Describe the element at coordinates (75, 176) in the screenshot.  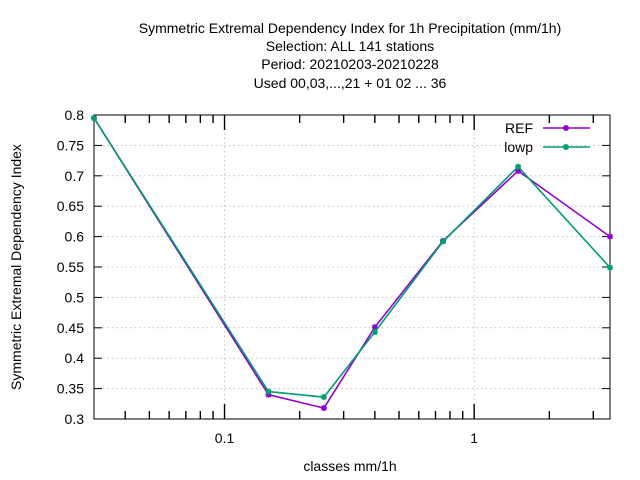
I see `y-tick-label: 0.7` at that location.